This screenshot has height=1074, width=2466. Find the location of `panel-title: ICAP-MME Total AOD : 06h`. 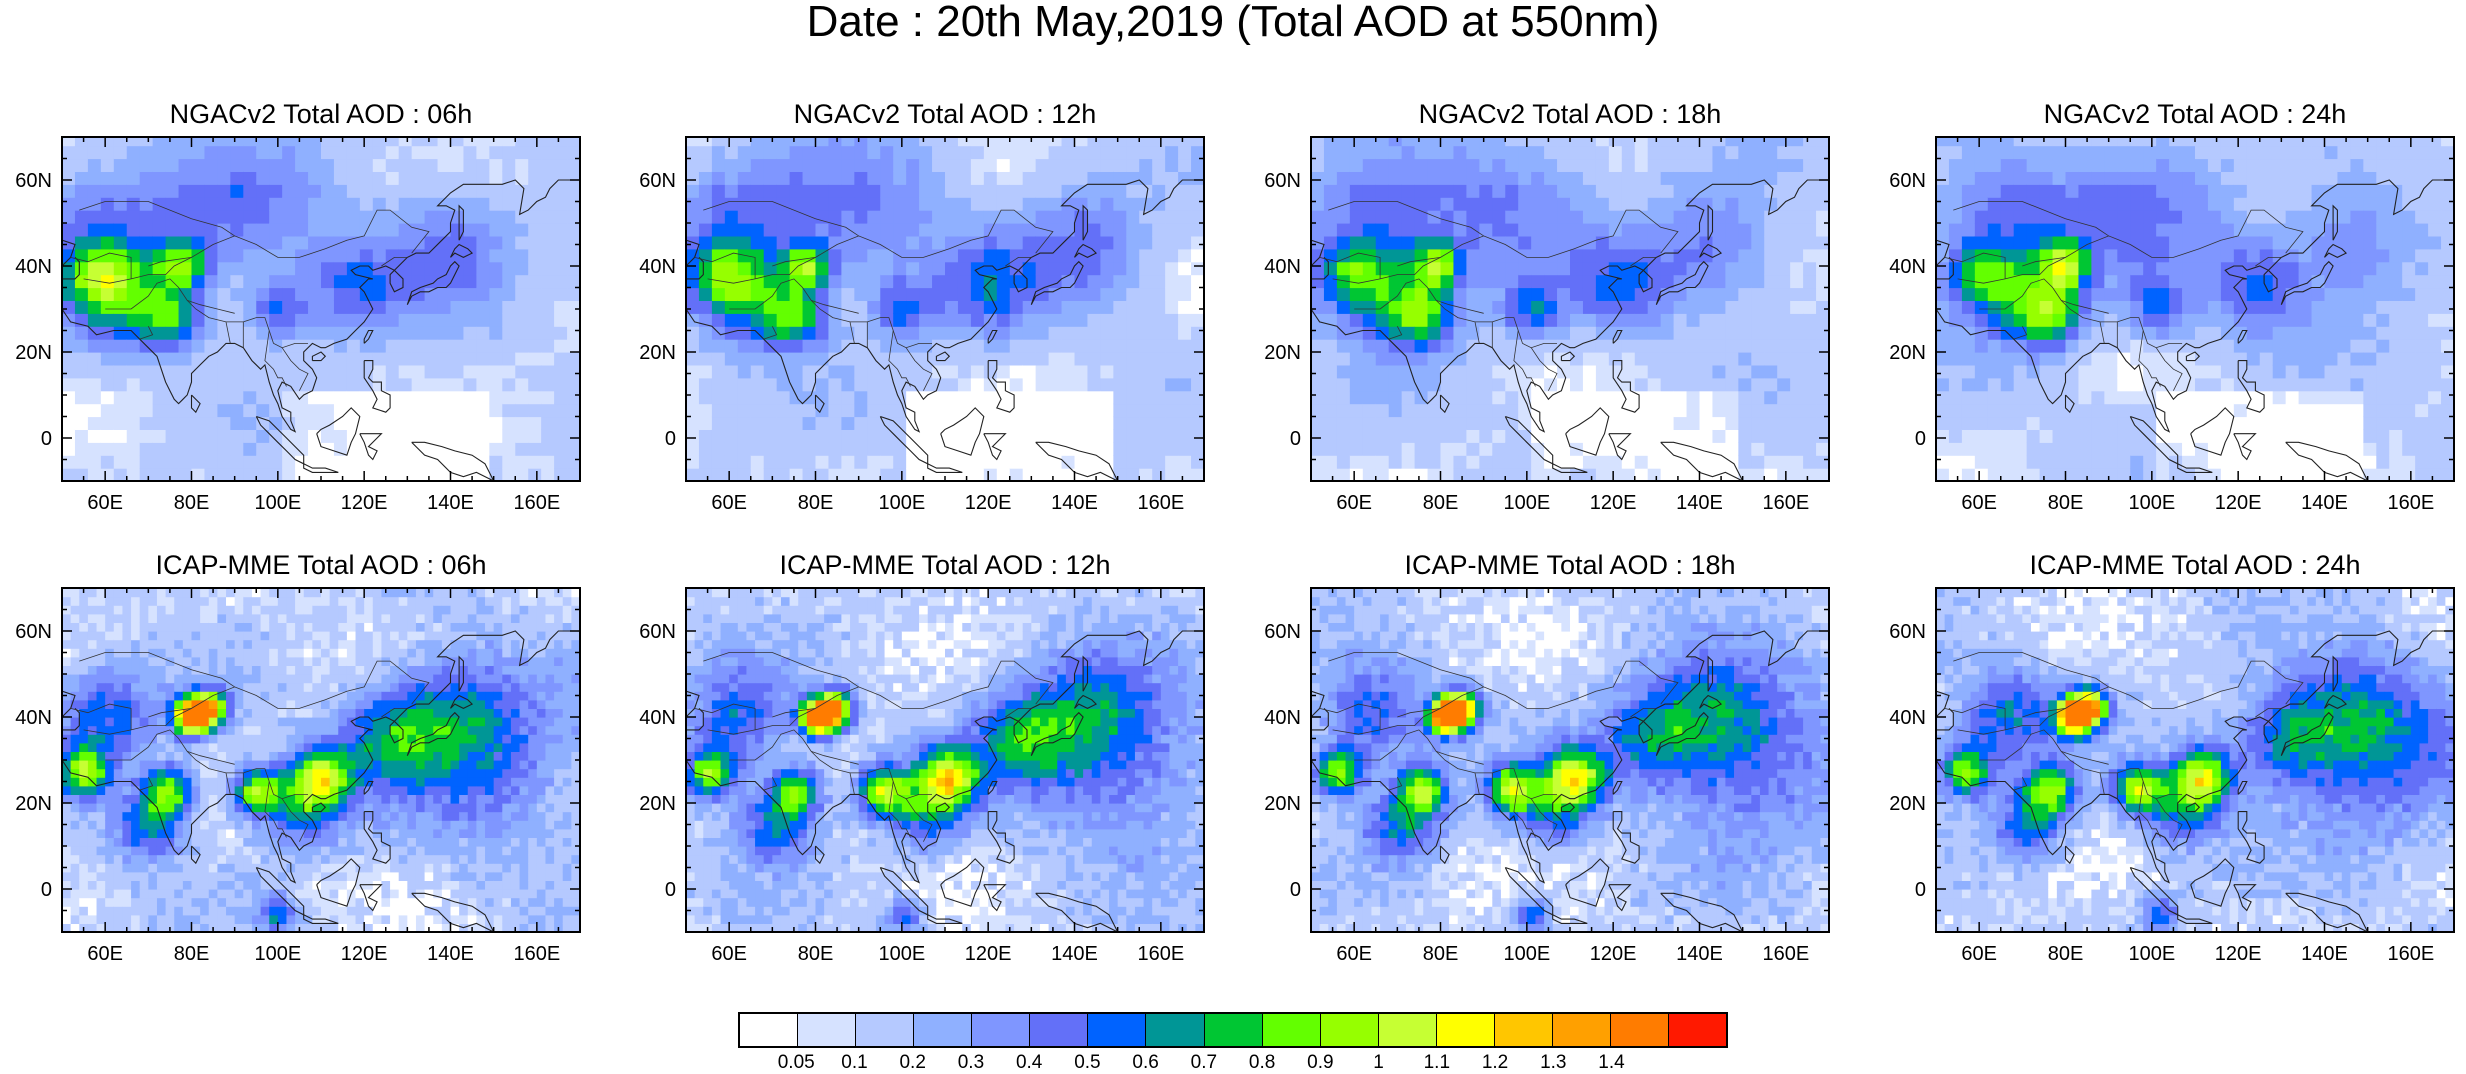

panel-title: ICAP-MME Total AOD : 06h is located at coordinates (320, 565).